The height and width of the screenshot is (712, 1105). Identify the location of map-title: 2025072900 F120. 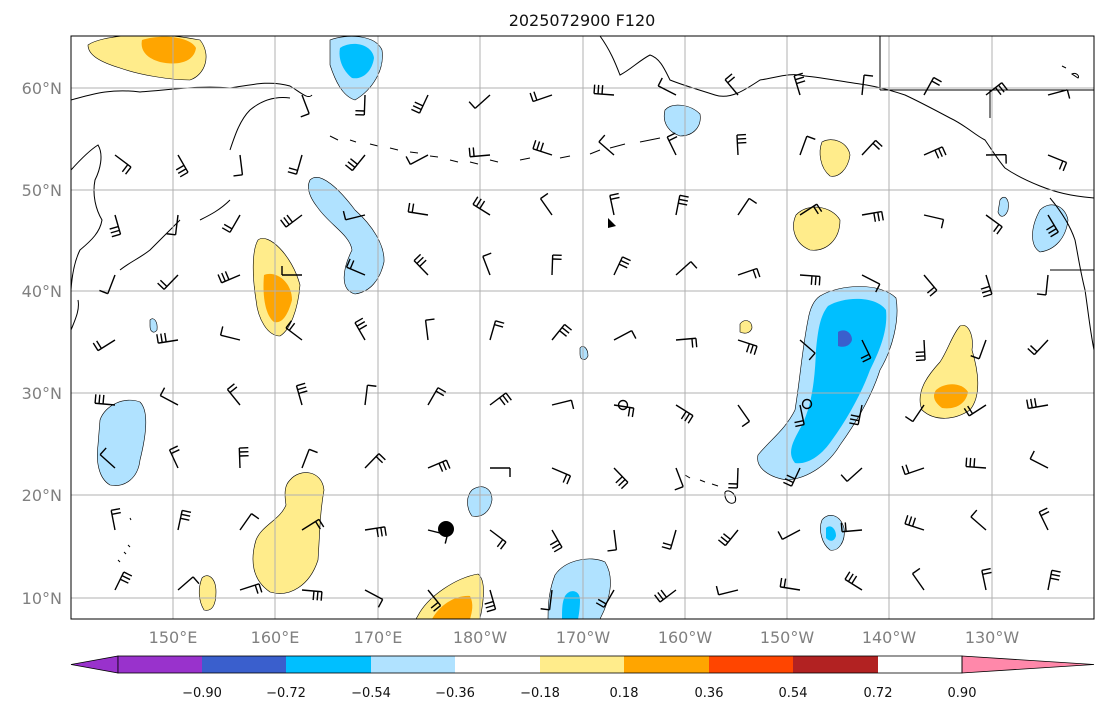
(582, 20).